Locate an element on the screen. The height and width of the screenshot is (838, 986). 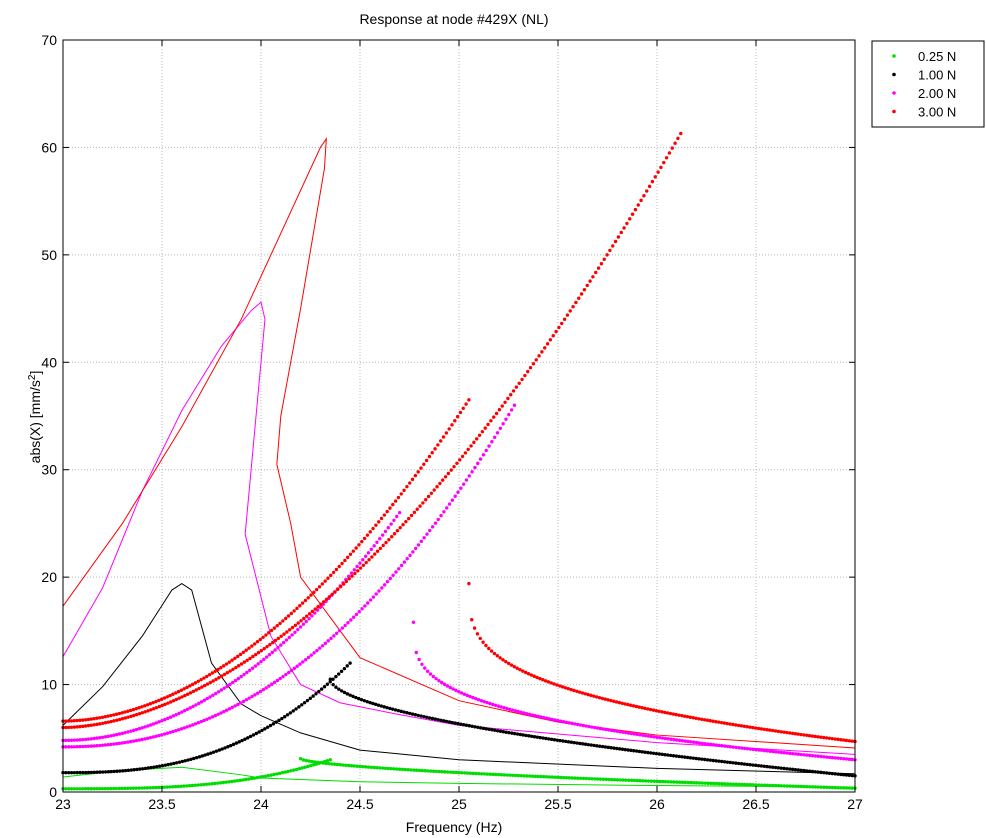
y-tick-label: 10 is located at coordinates (49, 685).